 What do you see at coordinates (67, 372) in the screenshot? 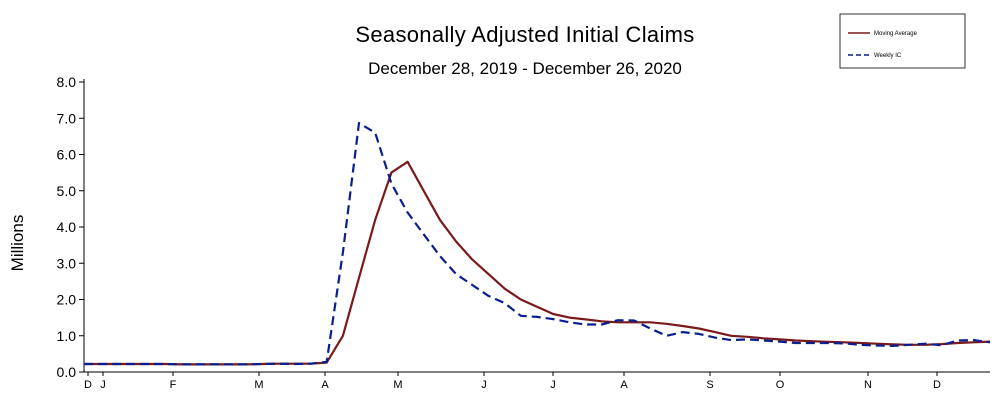
I see `y-tick-label: 0.0` at bounding box center [67, 372].